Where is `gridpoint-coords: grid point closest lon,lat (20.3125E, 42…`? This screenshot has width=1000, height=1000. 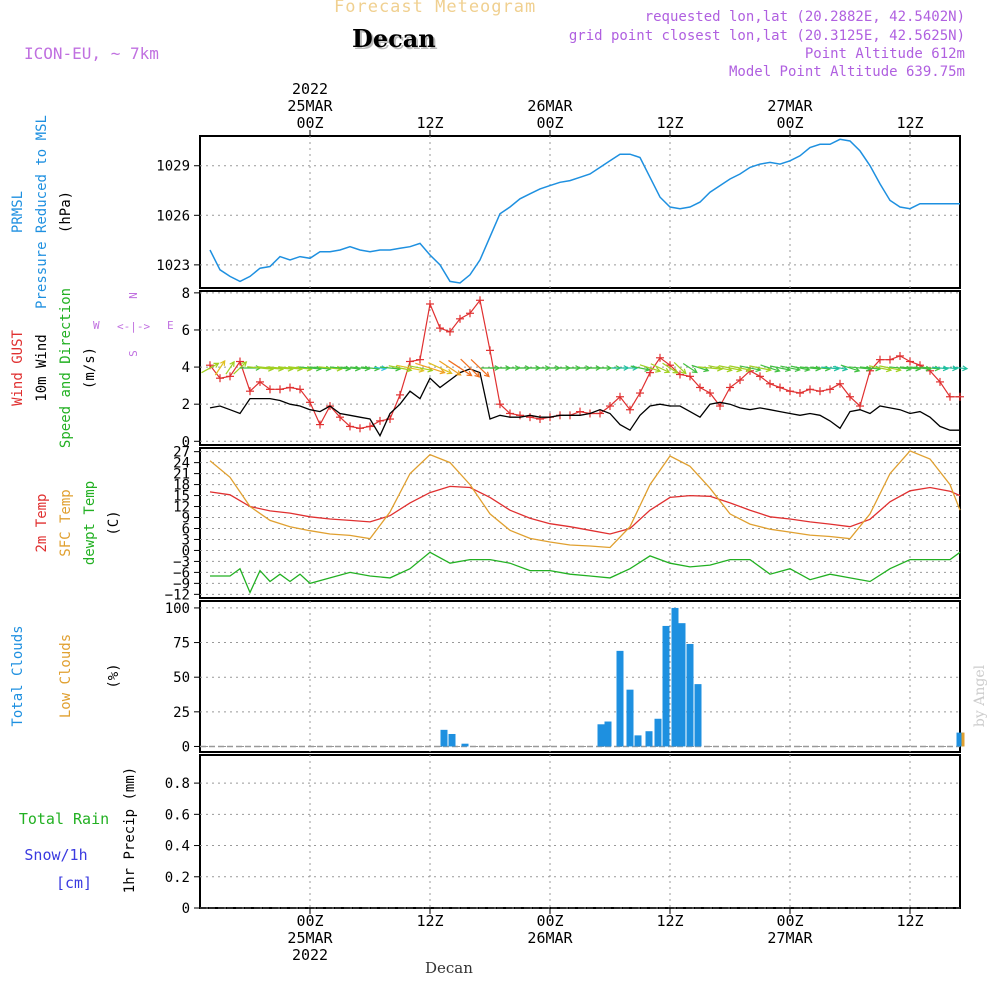 gridpoint-coords: grid point closest lon,lat (20.3125E, 42… is located at coordinates (766, 36).